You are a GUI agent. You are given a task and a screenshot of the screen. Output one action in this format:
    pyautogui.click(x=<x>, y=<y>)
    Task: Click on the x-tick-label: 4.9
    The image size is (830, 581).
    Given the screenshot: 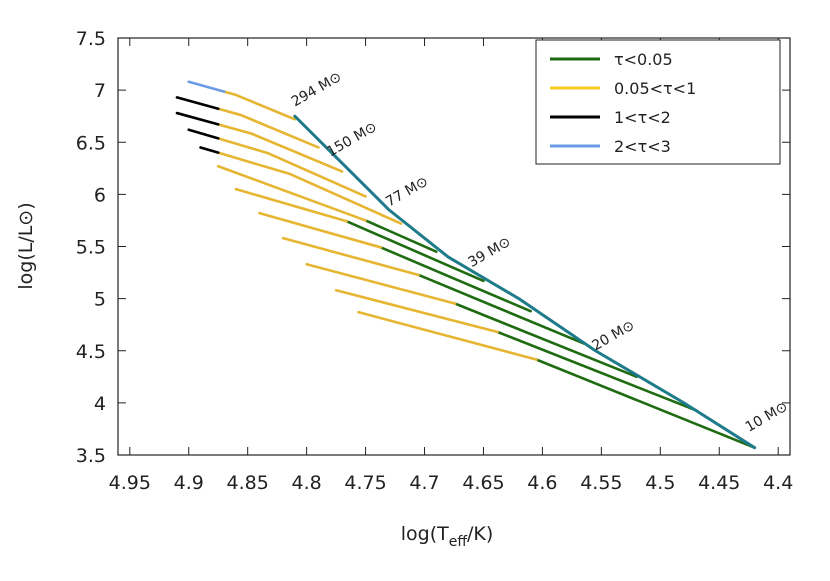 What is the action you would take?
    pyautogui.click(x=189, y=483)
    